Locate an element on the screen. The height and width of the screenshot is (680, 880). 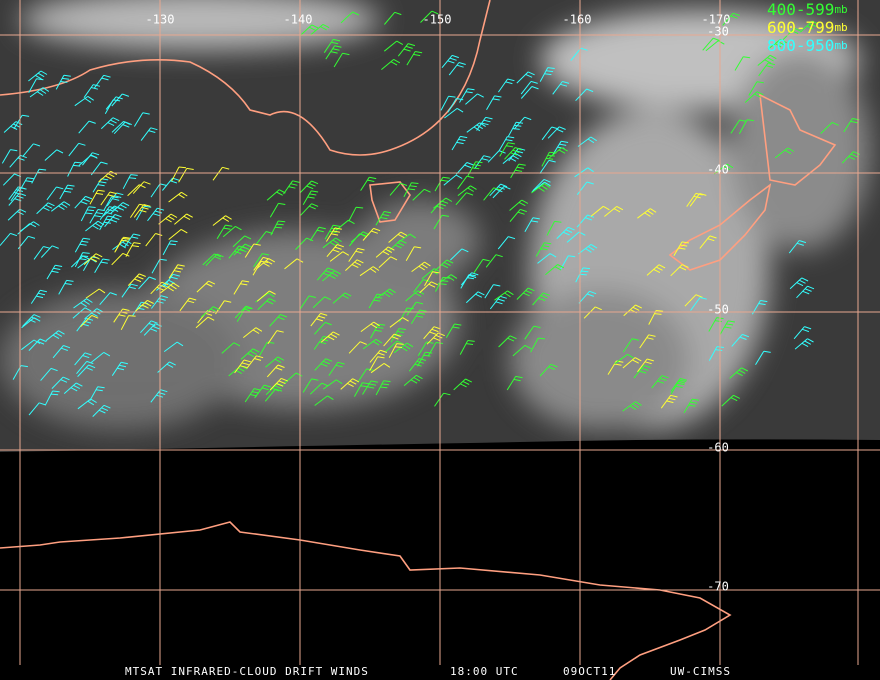
latitude-label: -30 is located at coordinates (718, 32).